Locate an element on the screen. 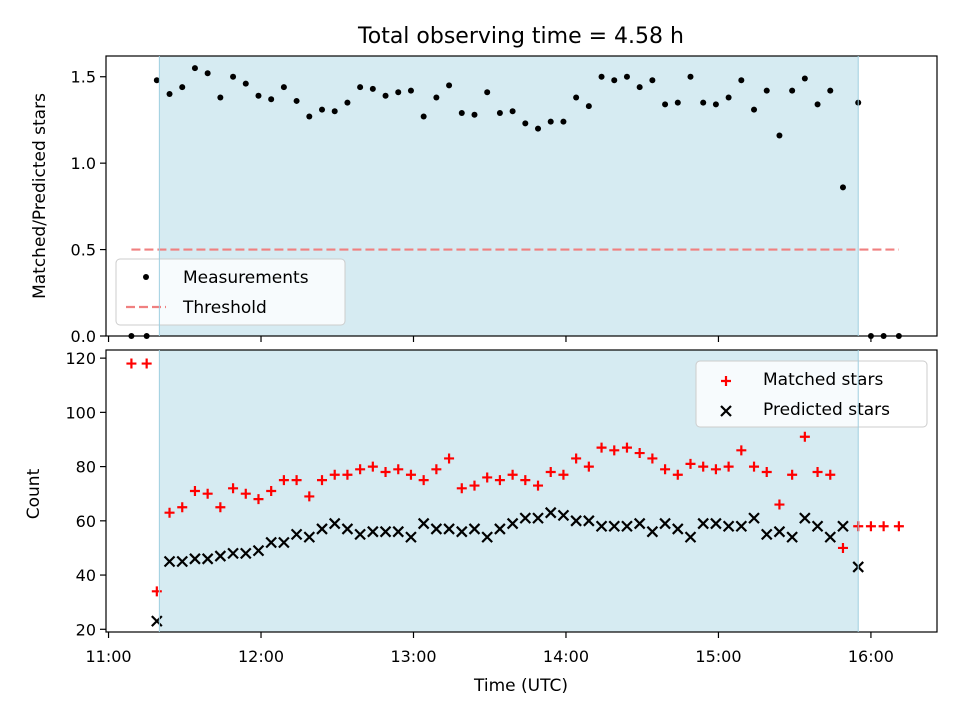  legend-marker-predicted is located at coordinates (726, 411).